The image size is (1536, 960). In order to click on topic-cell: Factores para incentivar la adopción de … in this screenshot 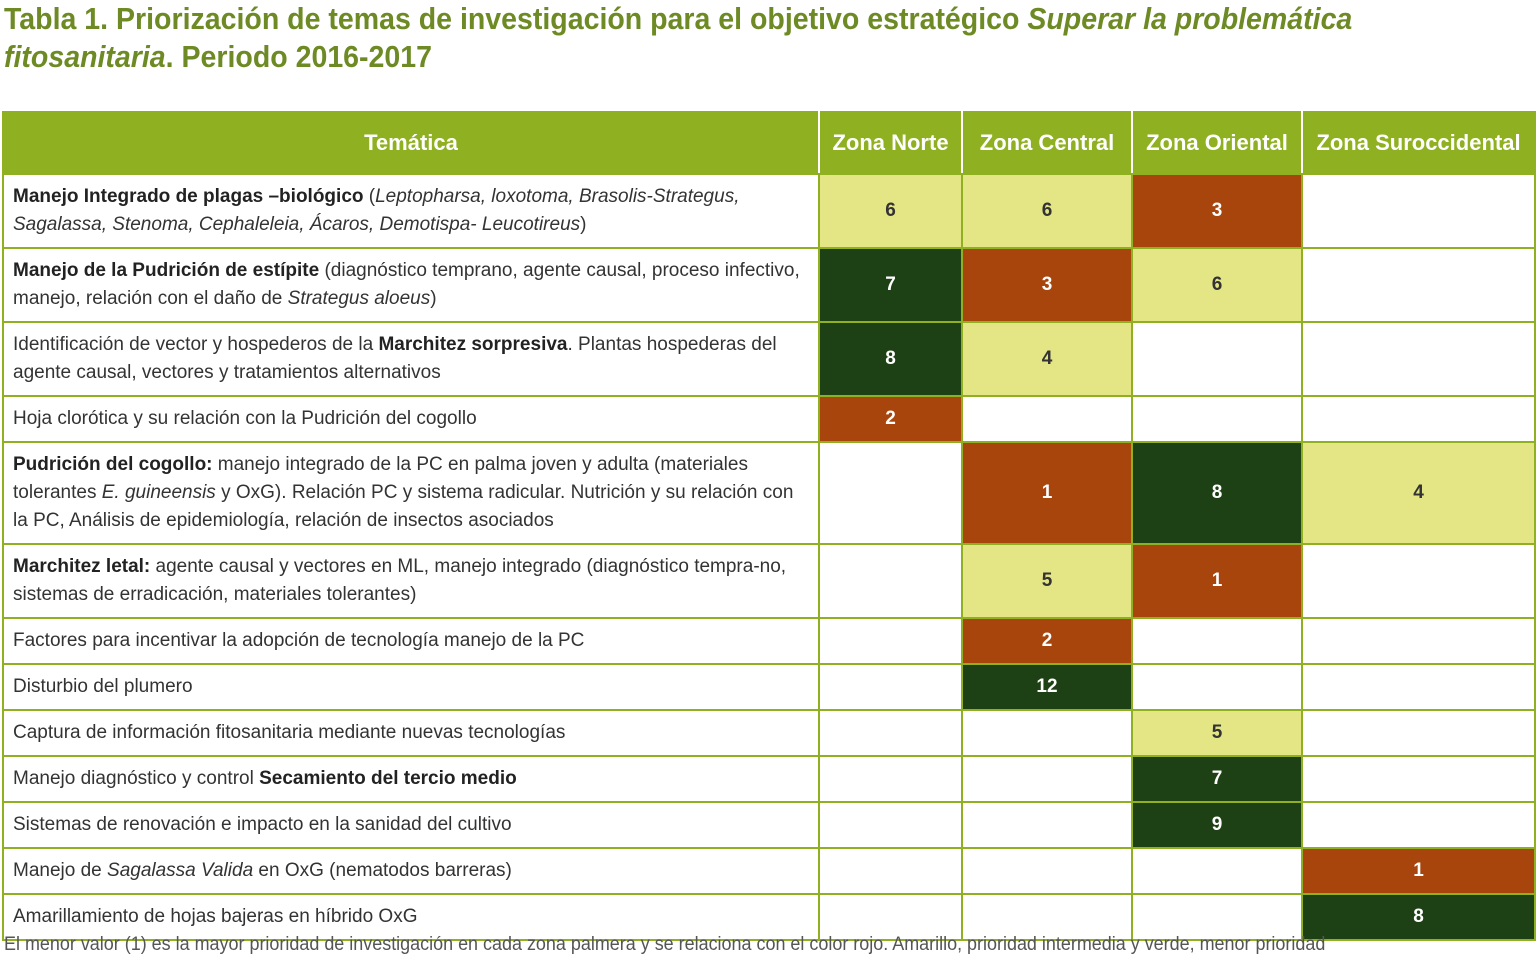, I will do `click(411, 641)`.